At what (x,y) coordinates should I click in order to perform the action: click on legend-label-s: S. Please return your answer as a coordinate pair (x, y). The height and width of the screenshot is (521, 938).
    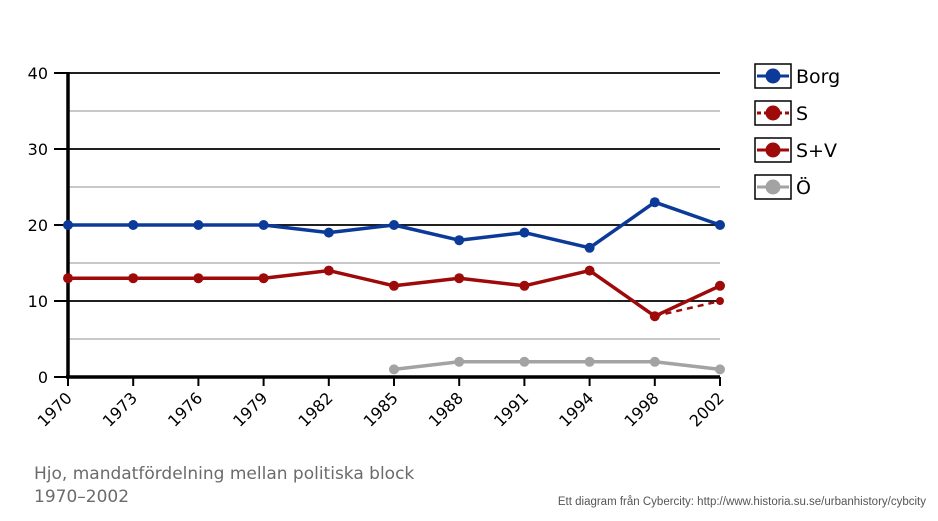
    Looking at the image, I should click on (802, 114).